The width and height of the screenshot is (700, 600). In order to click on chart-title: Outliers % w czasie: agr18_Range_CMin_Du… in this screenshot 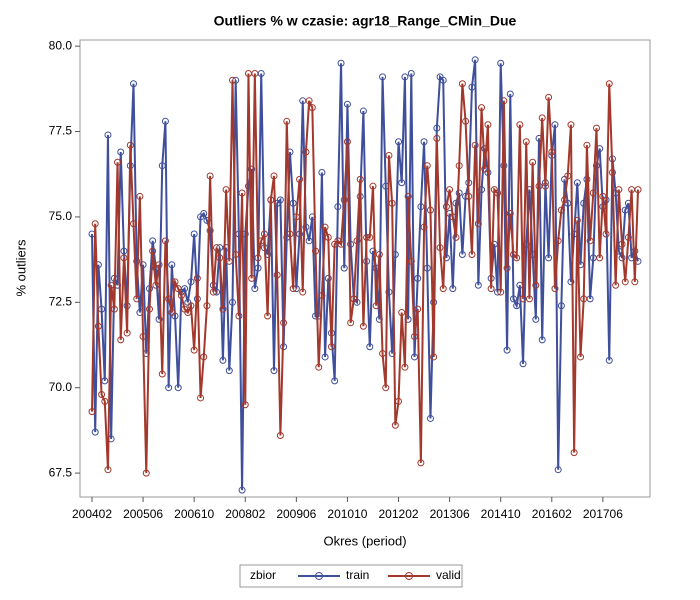, I will do `click(365, 21)`.